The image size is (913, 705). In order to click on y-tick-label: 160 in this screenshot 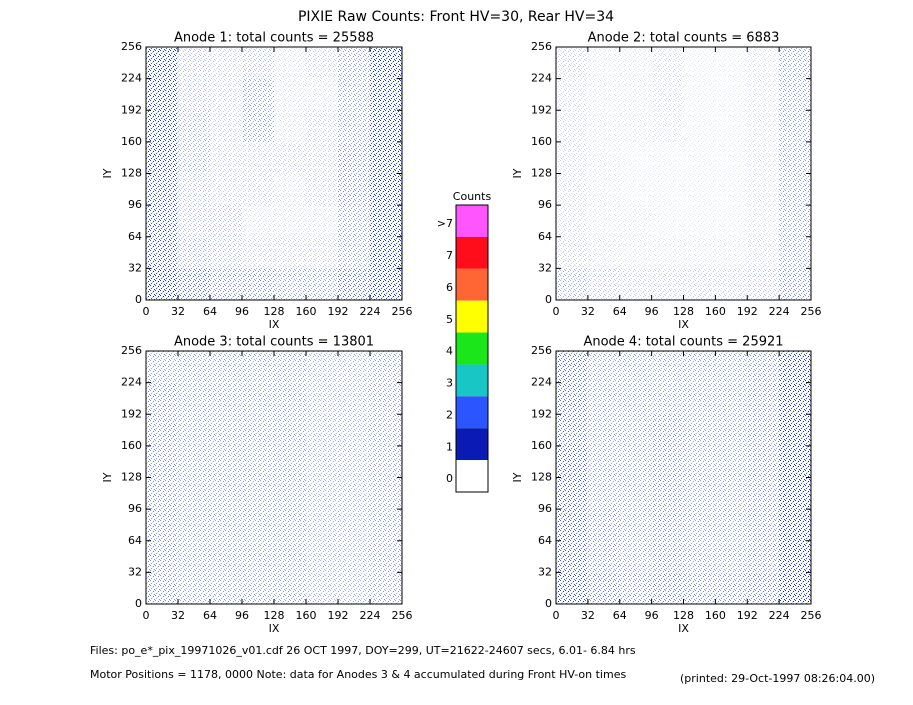, I will do `click(131, 141)`.